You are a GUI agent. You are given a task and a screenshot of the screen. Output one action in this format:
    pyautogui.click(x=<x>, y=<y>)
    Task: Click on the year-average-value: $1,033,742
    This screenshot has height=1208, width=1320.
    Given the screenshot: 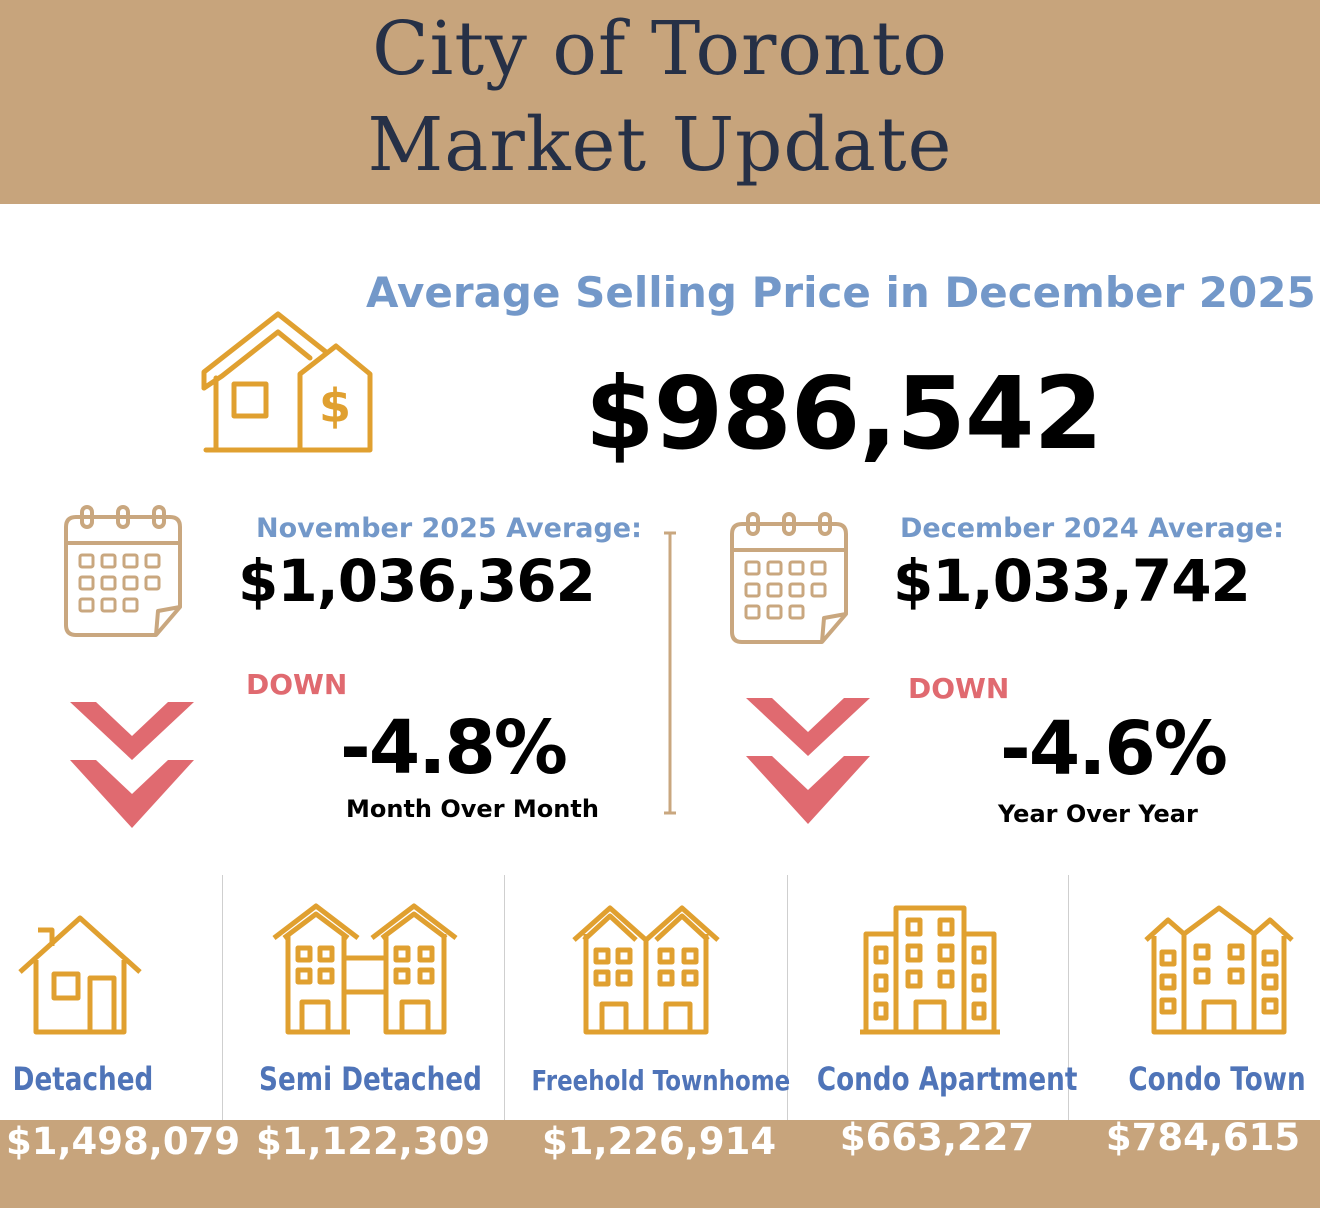 What is the action you would take?
    pyautogui.click(x=1072, y=581)
    